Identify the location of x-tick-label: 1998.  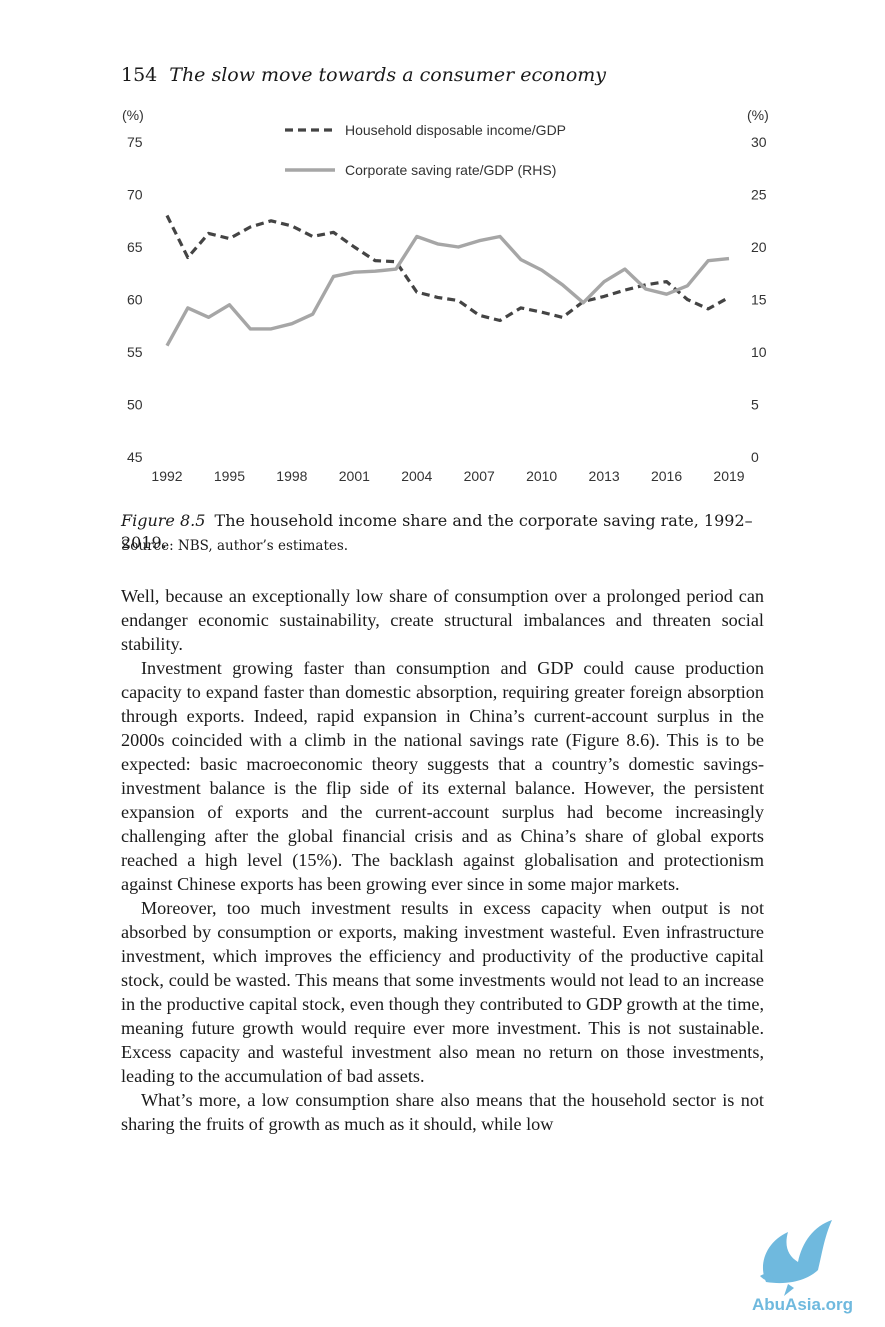
(291, 476).